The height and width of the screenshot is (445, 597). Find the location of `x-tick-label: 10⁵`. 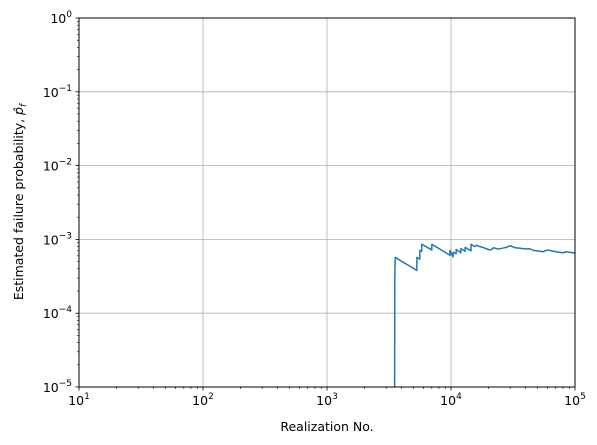

x-tick-label: 10⁵ is located at coordinates (575, 400).